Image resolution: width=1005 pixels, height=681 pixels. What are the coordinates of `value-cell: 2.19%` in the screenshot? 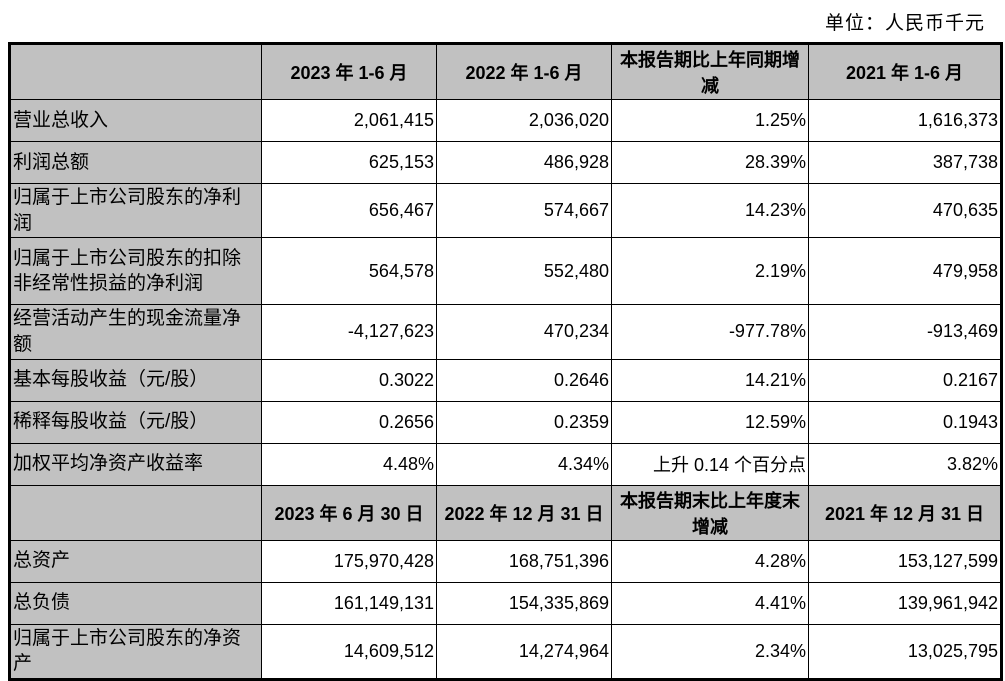 It's located at (710, 271).